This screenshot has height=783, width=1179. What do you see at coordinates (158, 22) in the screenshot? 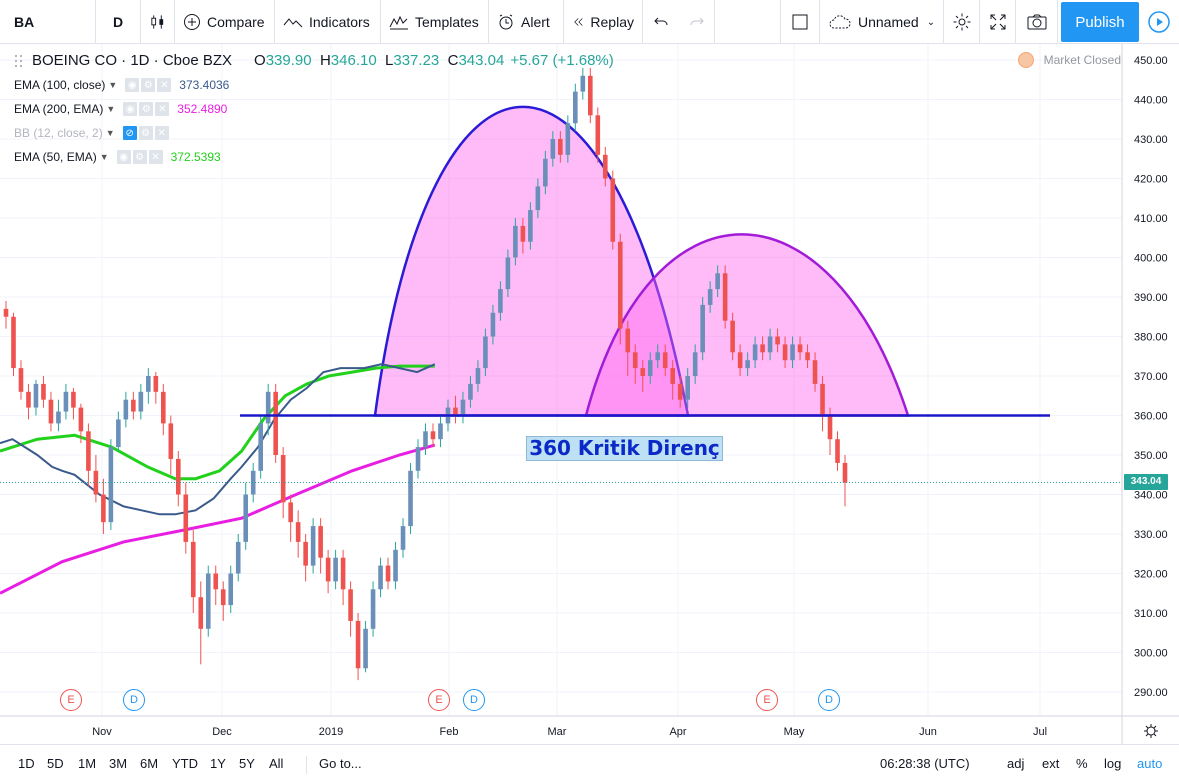
I see `chart-style-button` at bounding box center [158, 22].